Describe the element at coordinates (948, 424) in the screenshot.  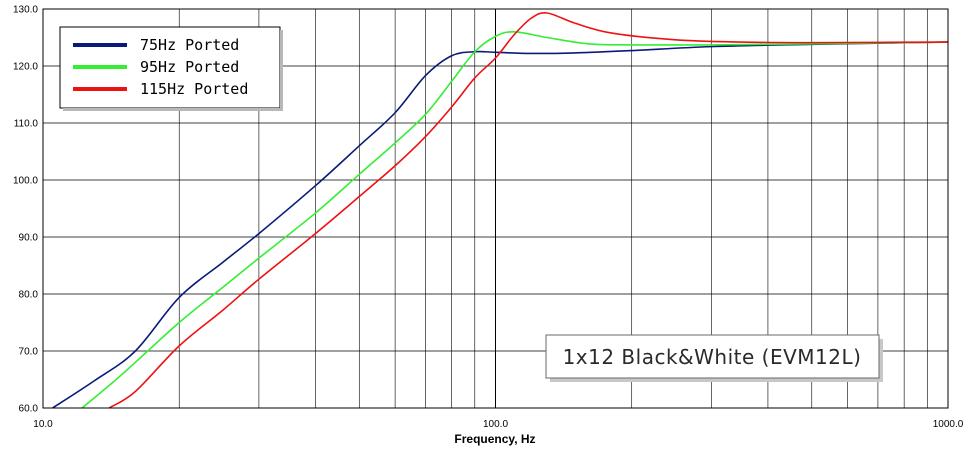
I see `x-tick-label: 1000.0` at that location.